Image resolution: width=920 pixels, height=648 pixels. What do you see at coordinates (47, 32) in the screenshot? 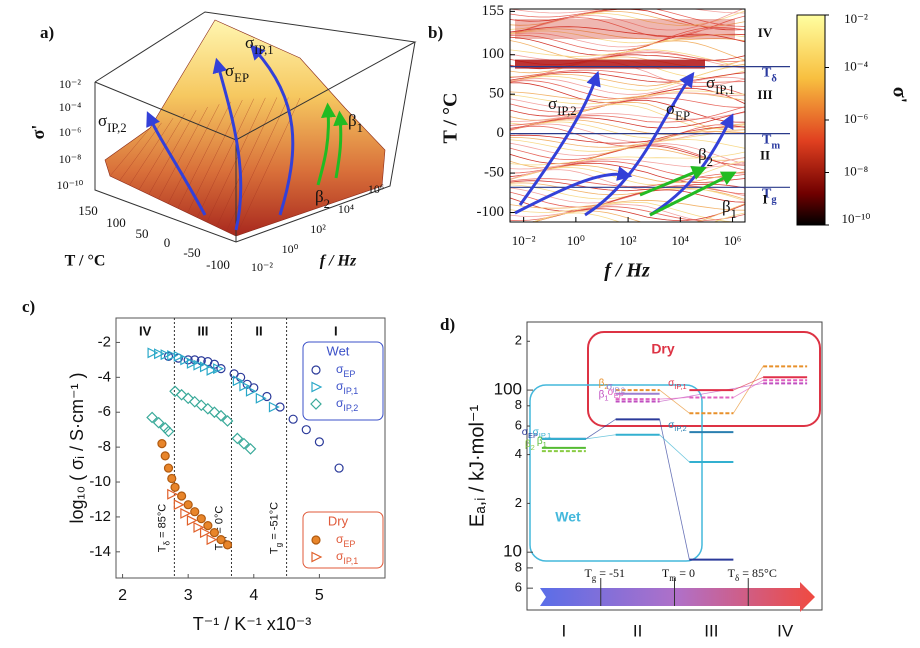
I see `panel-label: a)` at bounding box center [47, 32].